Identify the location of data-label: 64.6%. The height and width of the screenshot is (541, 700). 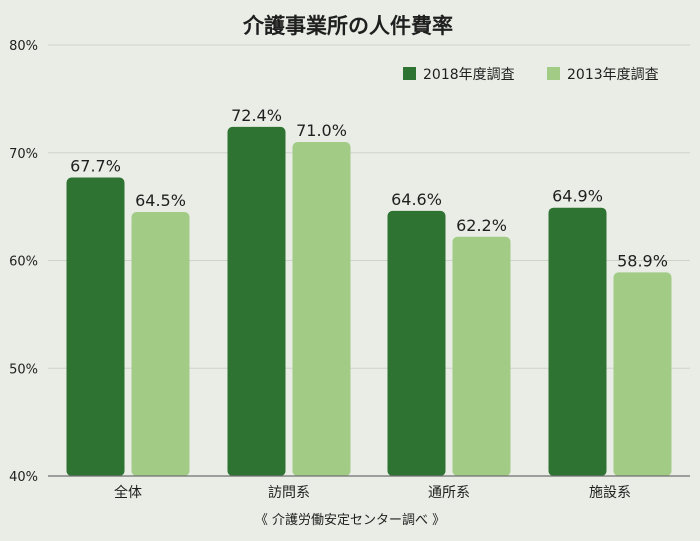
(416, 199).